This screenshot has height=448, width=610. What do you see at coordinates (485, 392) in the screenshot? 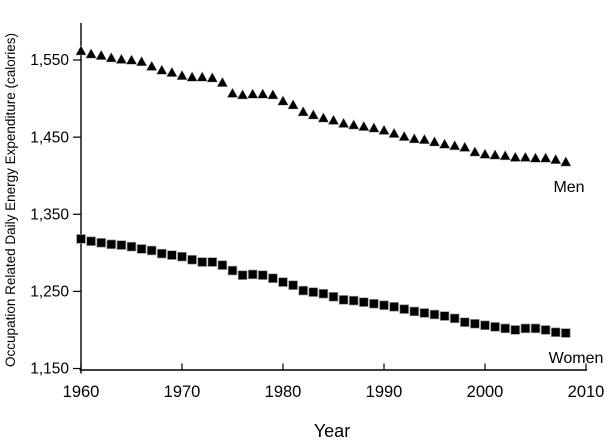
I see `x-tick-label: 2000` at bounding box center [485, 392].